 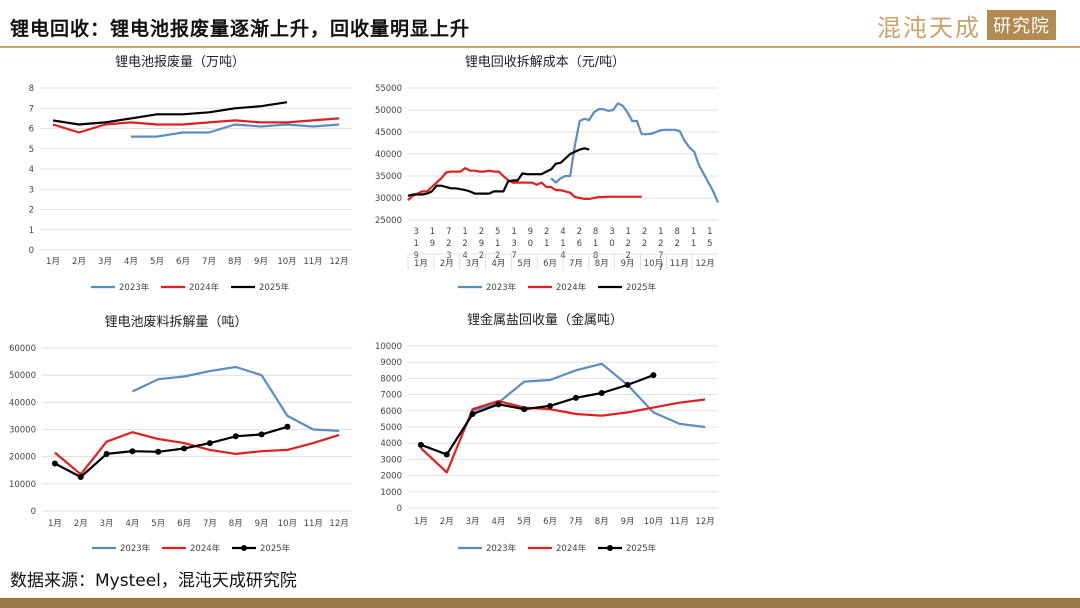 I want to click on y-tick-label: 7000, so click(x=391, y=396).